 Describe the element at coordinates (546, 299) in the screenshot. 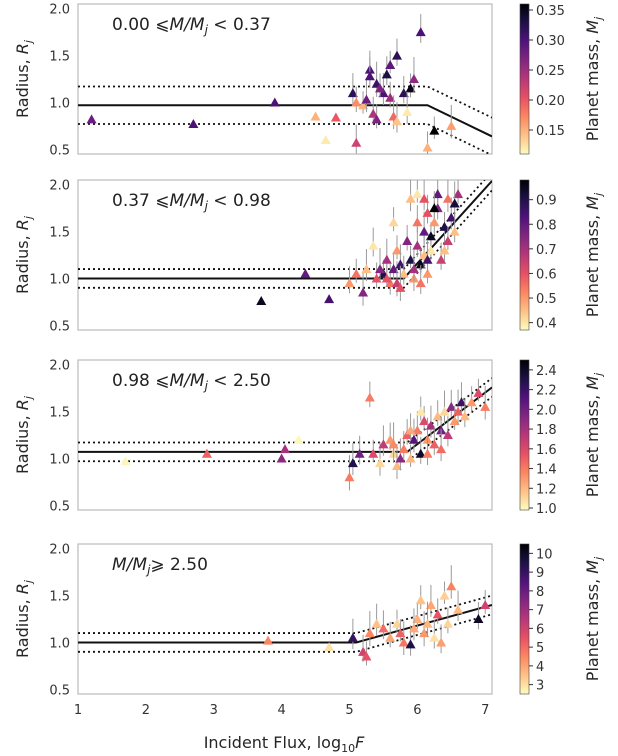

I see `colorbar-tick-label: 0.5` at that location.